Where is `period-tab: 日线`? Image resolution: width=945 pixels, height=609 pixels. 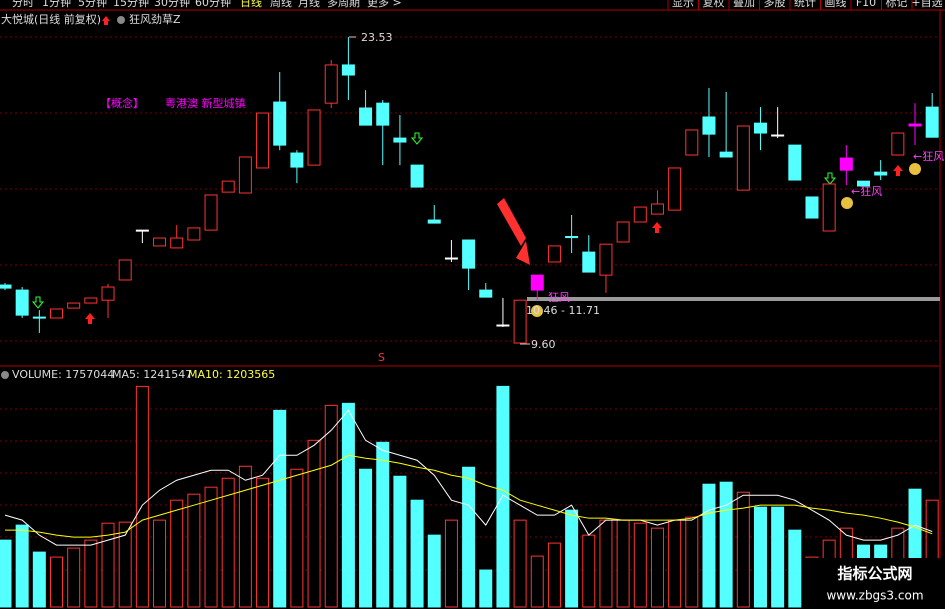 period-tab: 日线 is located at coordinates (251, 4).